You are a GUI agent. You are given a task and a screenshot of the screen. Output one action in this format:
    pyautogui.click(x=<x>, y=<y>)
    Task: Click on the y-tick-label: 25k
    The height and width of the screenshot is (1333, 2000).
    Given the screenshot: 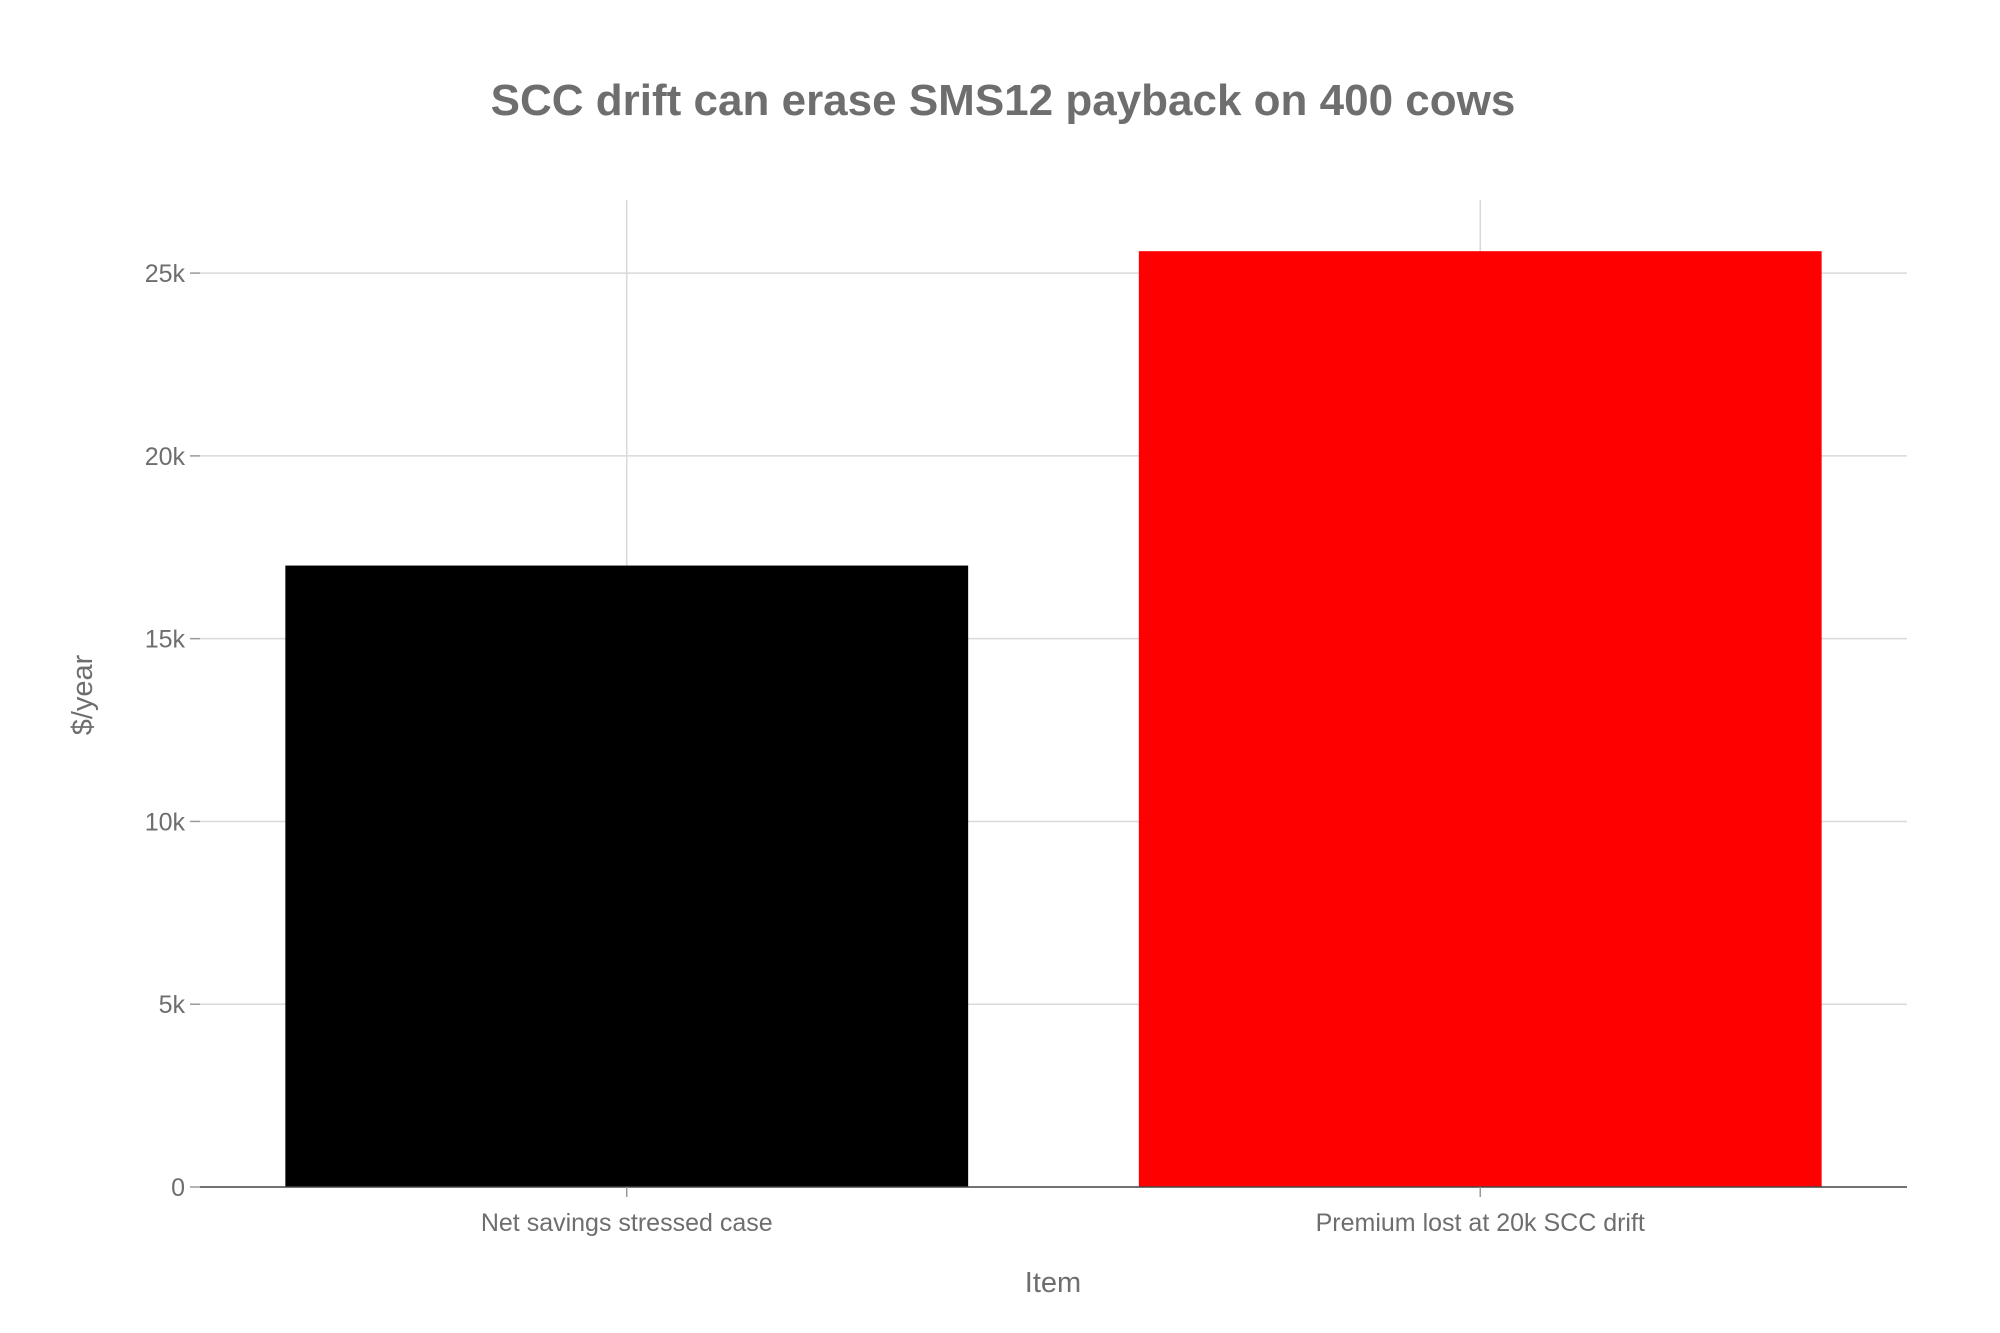 What is the action you would take?
    pyautogui.click(x=165, y=274)
    